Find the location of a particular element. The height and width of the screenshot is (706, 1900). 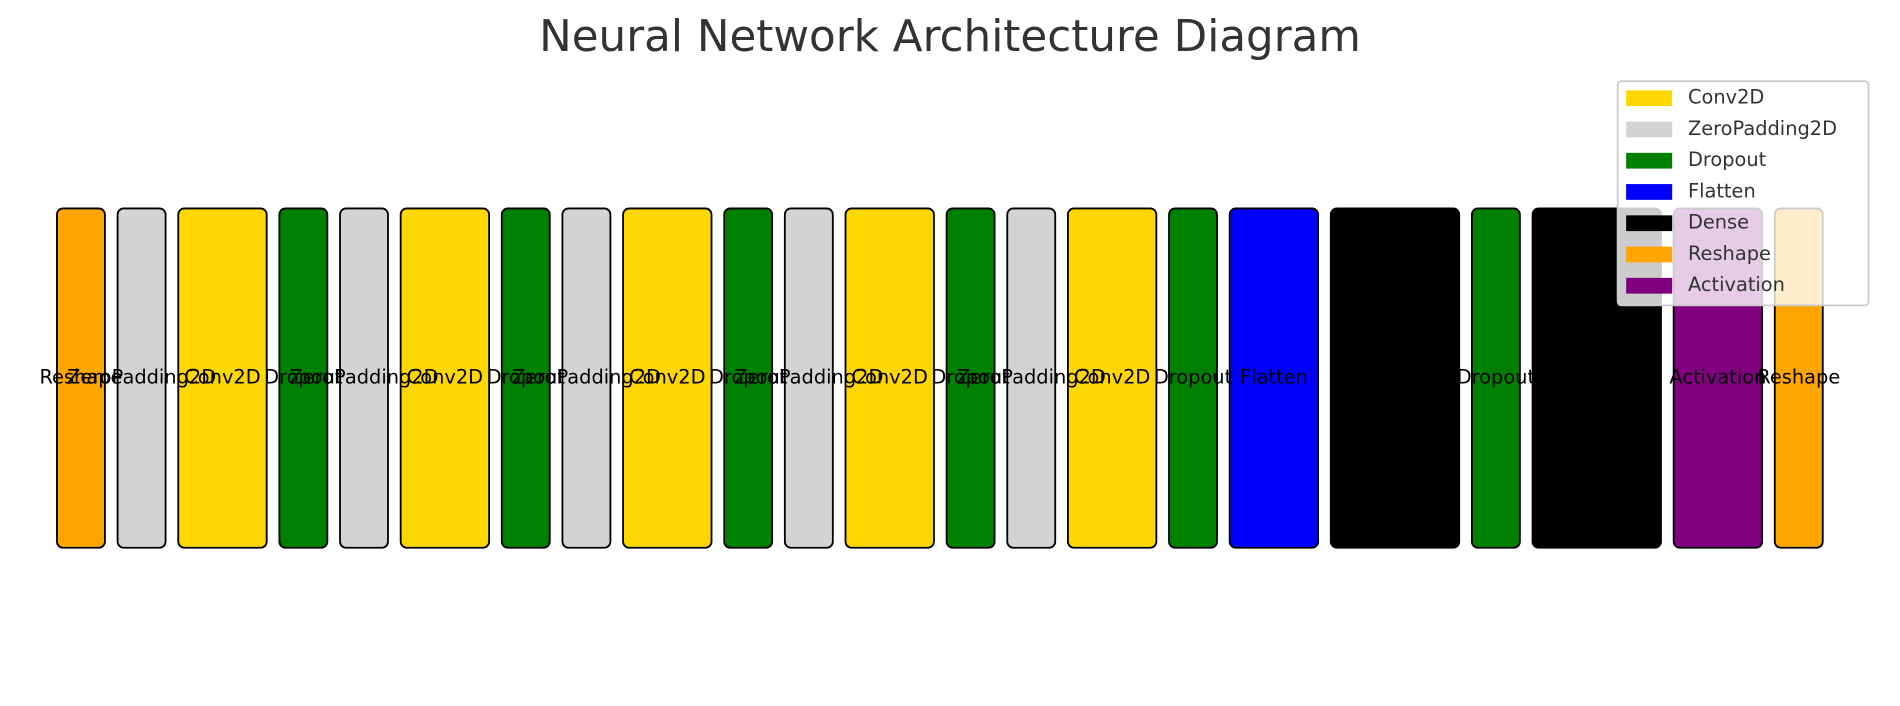

legend-label: Conv2D is located at coordinates (1726, 97).